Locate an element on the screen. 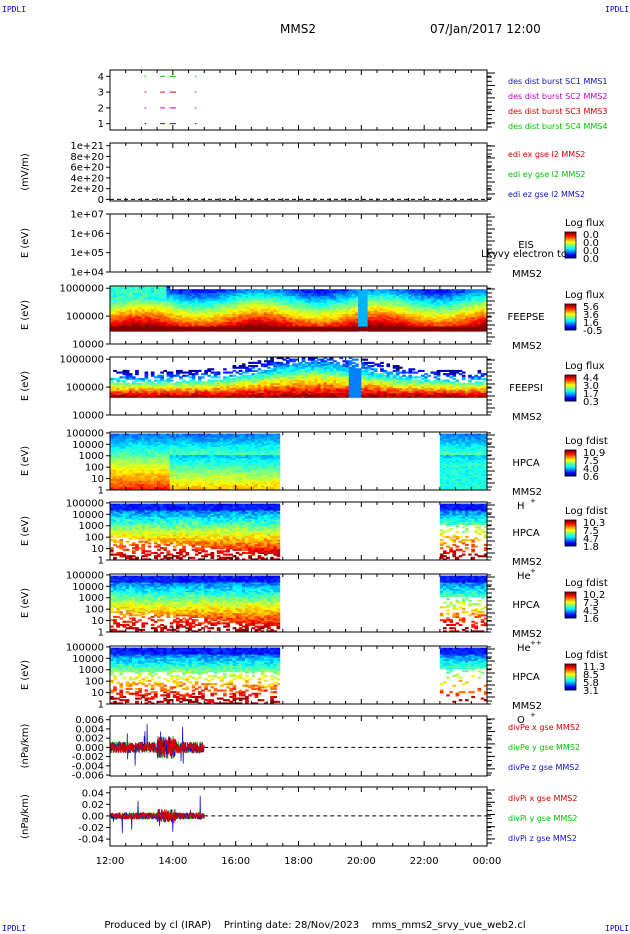 This screenshot has width=630, height=934. corner-label-top-left: IPDLI is located at coordinates (14, 9).